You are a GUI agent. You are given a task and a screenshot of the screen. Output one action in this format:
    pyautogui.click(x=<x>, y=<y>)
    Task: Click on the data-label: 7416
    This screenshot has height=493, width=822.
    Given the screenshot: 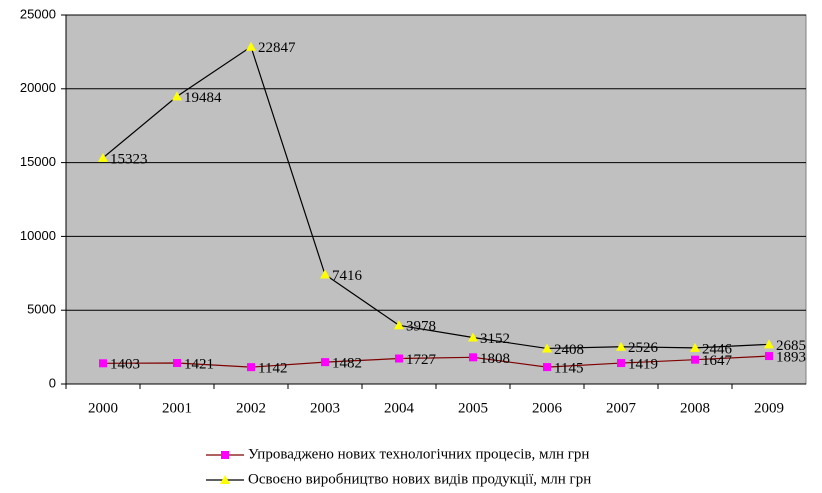 What is the action you would take?
    pyautogui.click(x=347, y=276)
    